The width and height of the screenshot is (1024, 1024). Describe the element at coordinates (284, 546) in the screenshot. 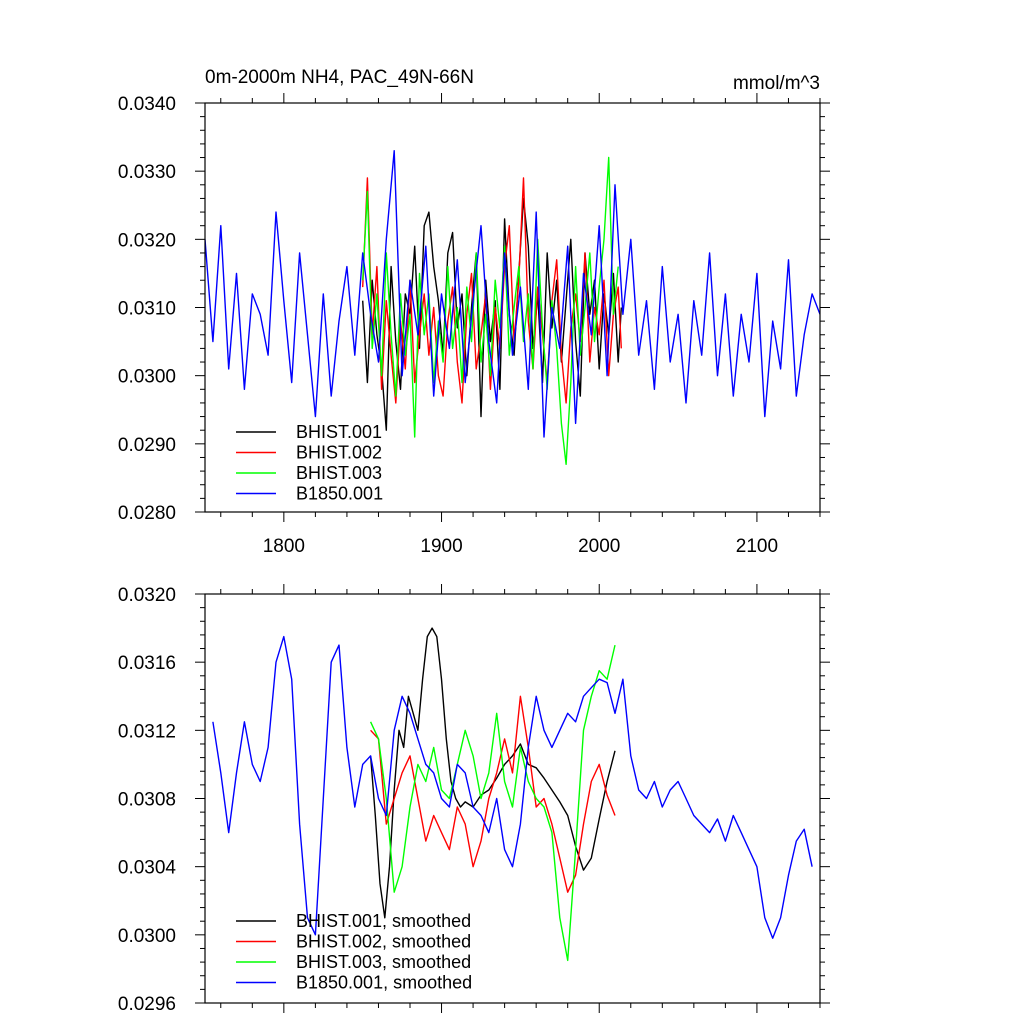

I see `x-tick-label: 1800` at that location.